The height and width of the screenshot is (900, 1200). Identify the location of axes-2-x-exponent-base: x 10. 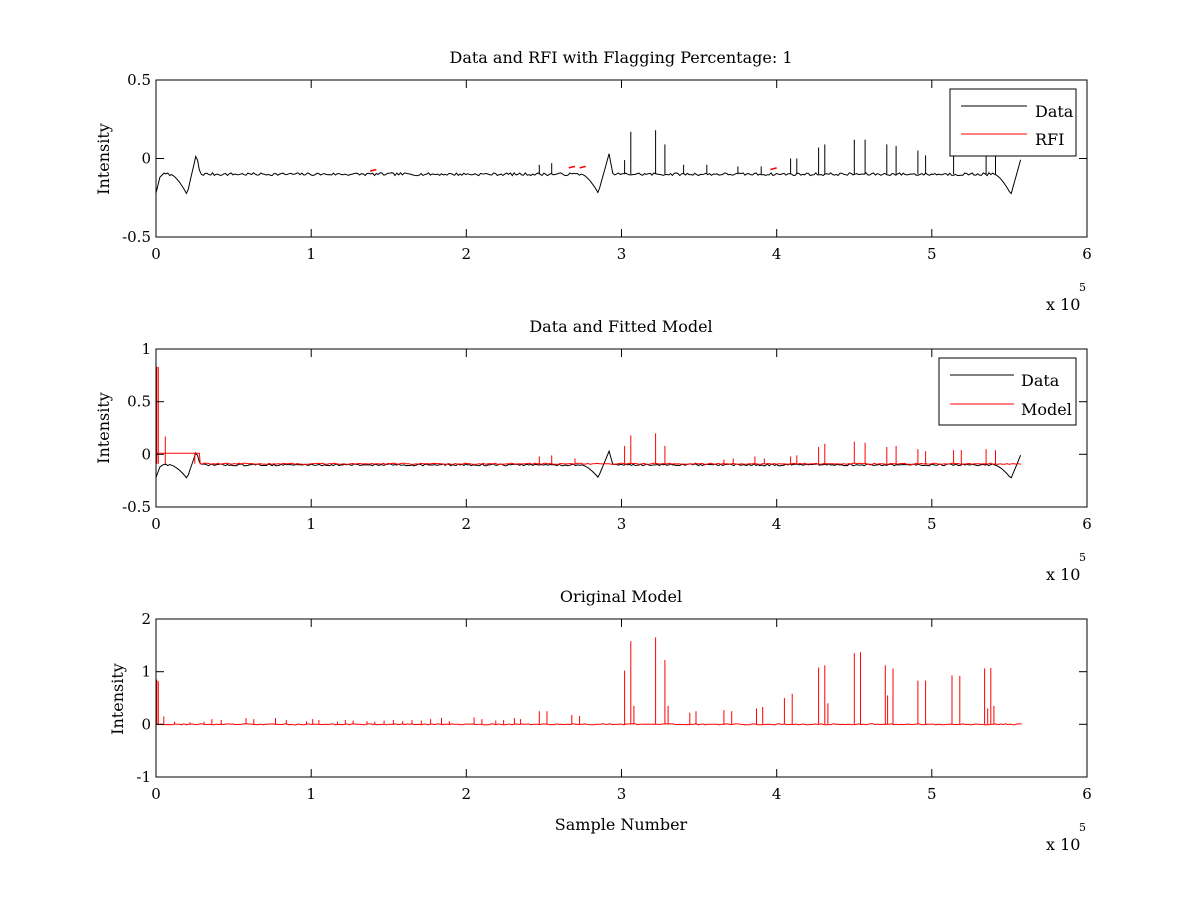
(1063, 574).